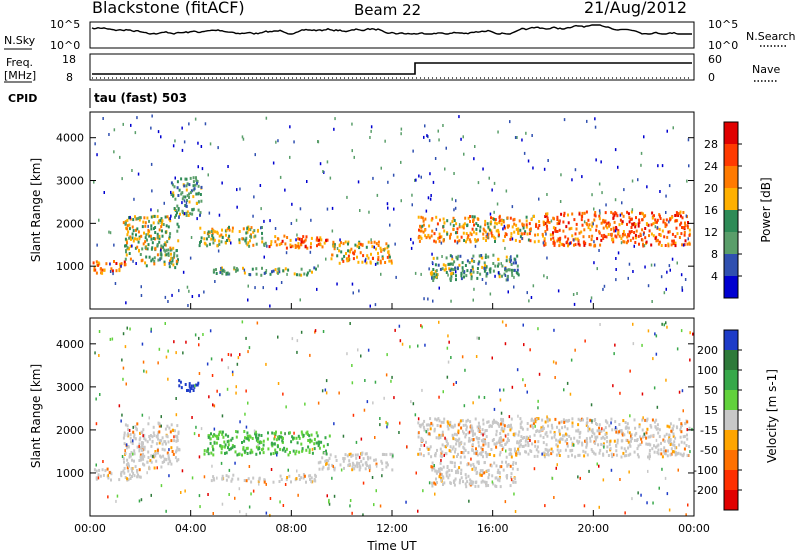 The width and height of the screenshot is (800, 554). I want to click on colorbar-frame, so click(731, 420).